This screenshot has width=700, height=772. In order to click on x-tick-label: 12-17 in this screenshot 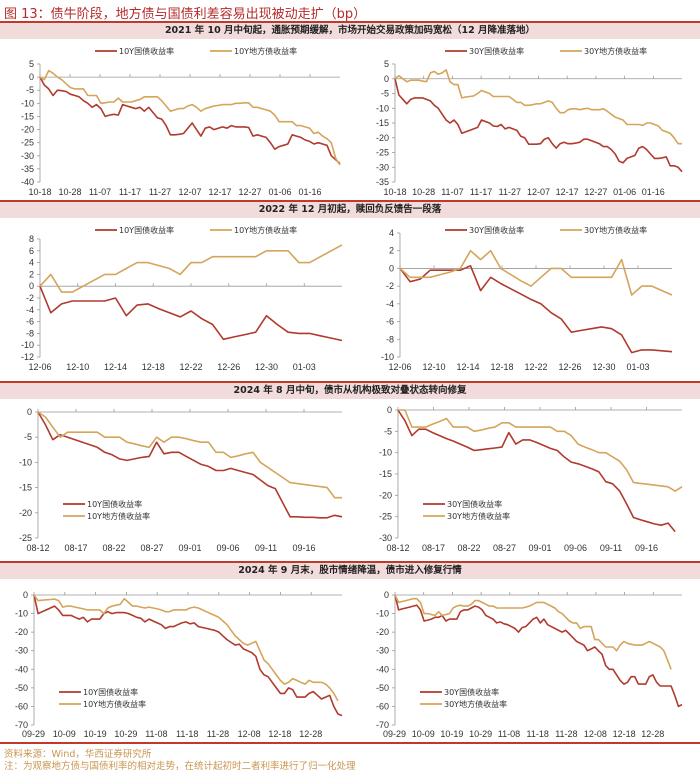, I will do `click(219, 192)`.